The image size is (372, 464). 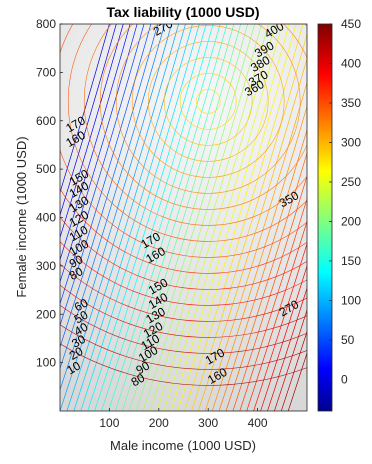 What do you see at coordinates (351, 300) in the screenshot?
I see `colorbar-tick-label: 100` at bounding box center [351, 300].